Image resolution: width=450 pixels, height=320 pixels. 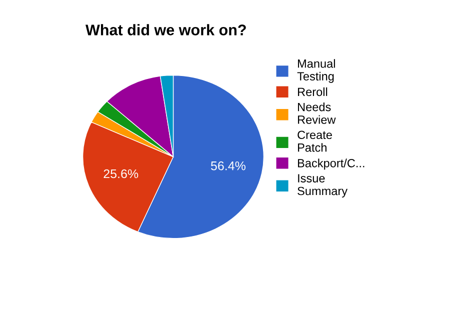 I want to click on chart-title: What did we work on?, so click(x=166, y=30).